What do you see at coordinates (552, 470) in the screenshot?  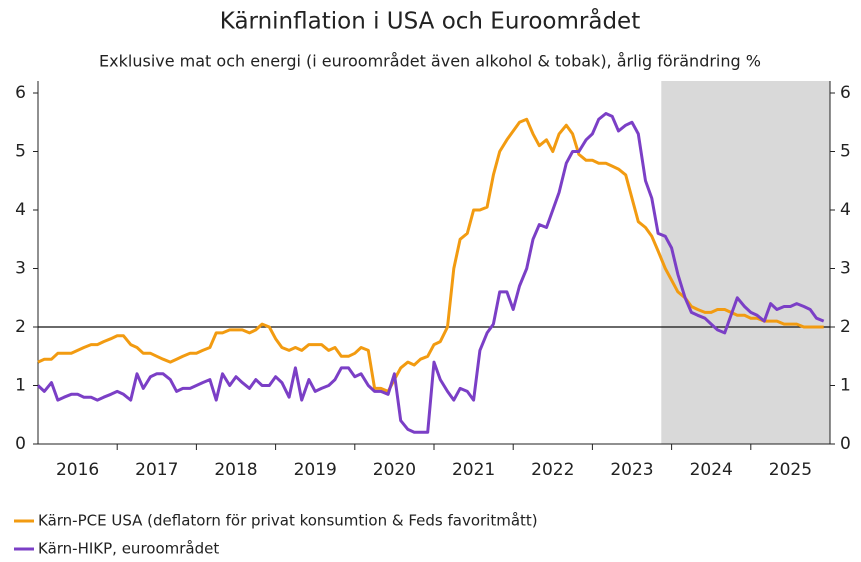 I see `x-tick-label: 2022` at bounding box center [552, 470].